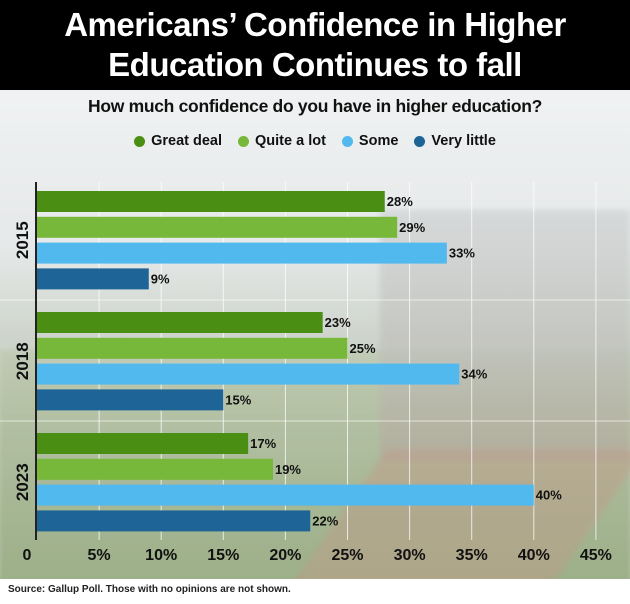 This screenshot has height=604, width=630. What do you see at coordinates (462, 253) in the screenshot?
I see `value-label-2015-some: 33%` at bounding box center [462, 253].